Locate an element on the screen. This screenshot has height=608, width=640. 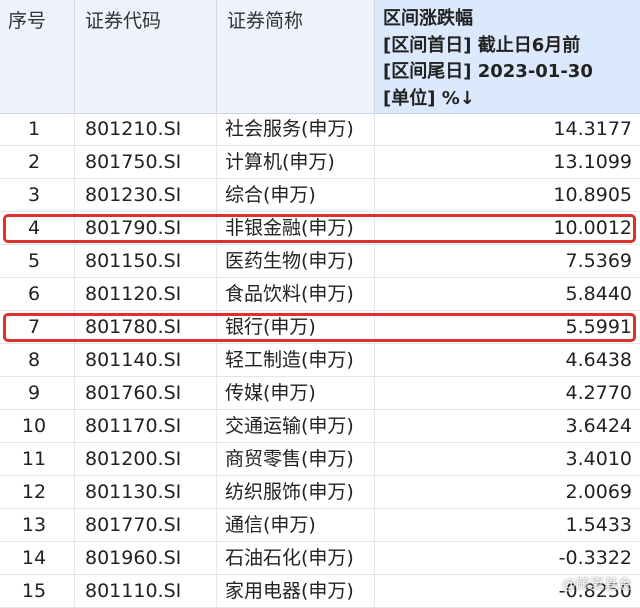
table-row: 8 801140.SI 轻工制造(申万) 4.6438 is located at coordinates (320, 360).